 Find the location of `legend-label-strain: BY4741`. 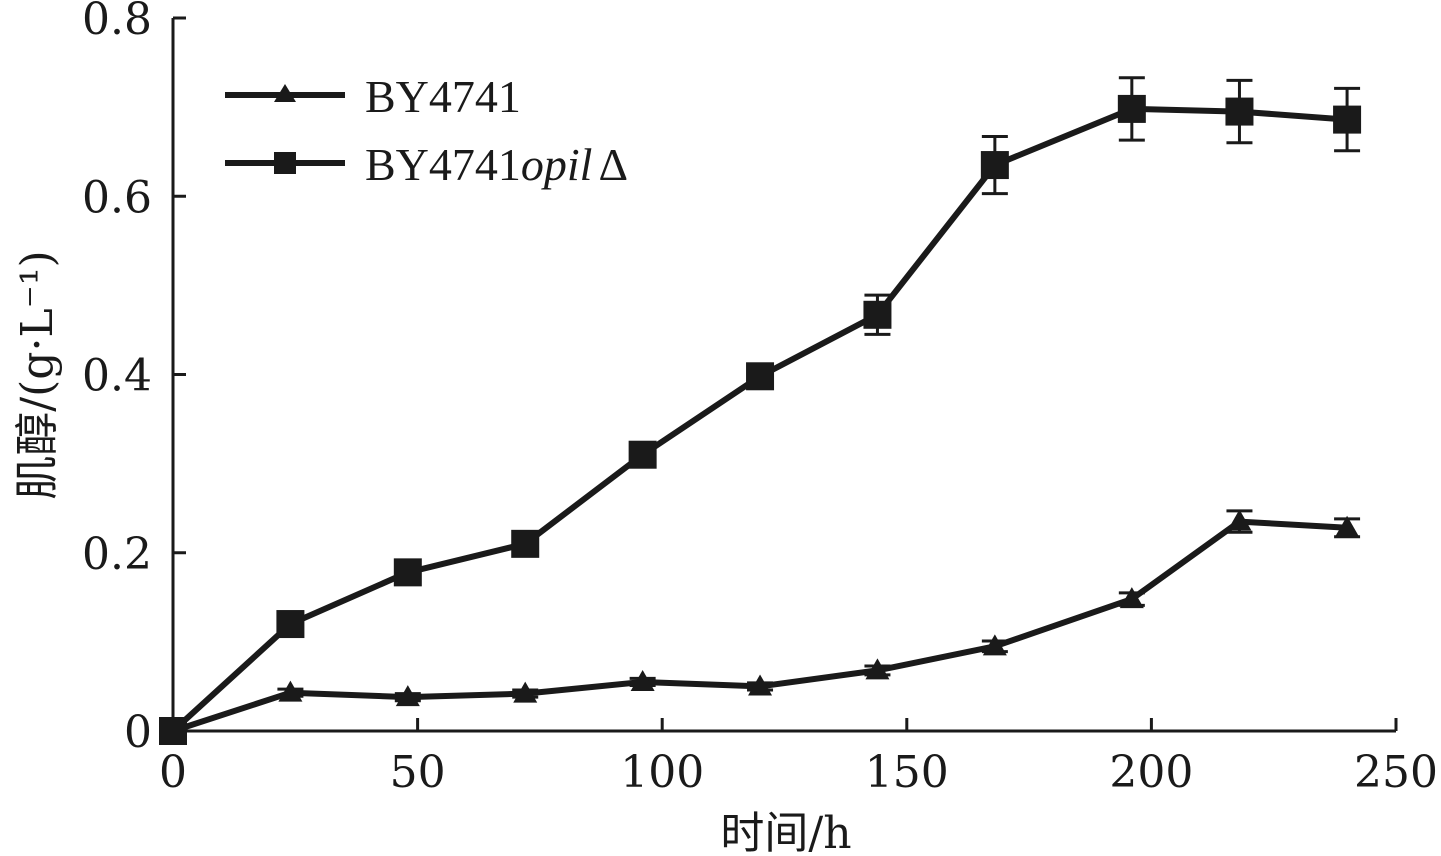

legend-label-strain: BY4741 is located at coordinates (443, 164).